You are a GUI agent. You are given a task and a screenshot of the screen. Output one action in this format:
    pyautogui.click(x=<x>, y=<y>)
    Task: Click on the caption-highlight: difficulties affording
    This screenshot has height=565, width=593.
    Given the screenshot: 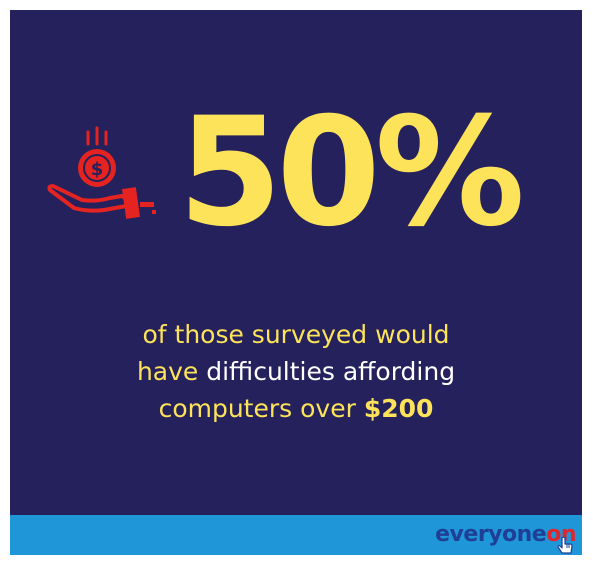 What is the action you would take?
    pyautogui.click(x=331, y=371)
    